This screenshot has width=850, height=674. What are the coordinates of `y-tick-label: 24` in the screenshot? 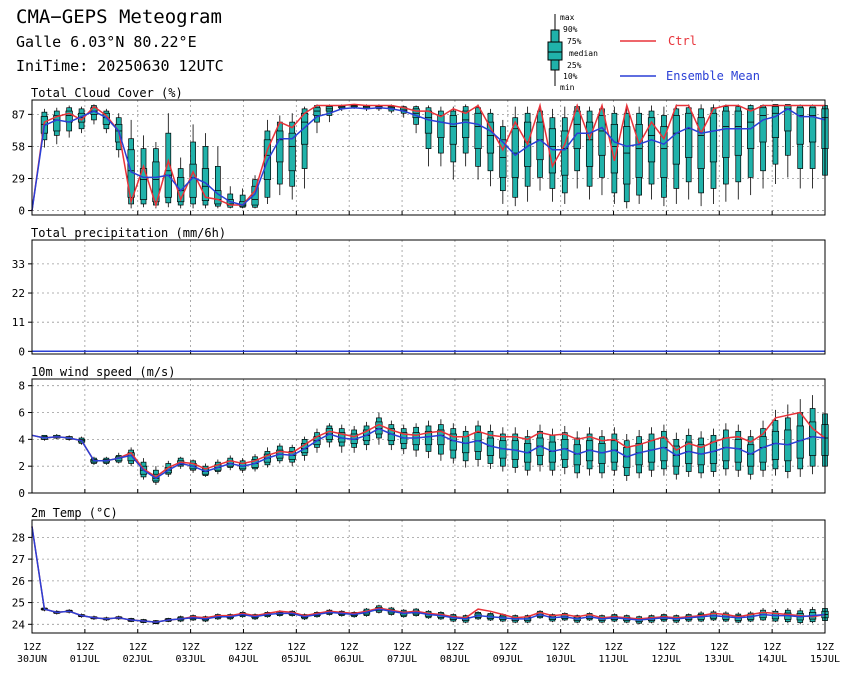 It's located at (19, 624).